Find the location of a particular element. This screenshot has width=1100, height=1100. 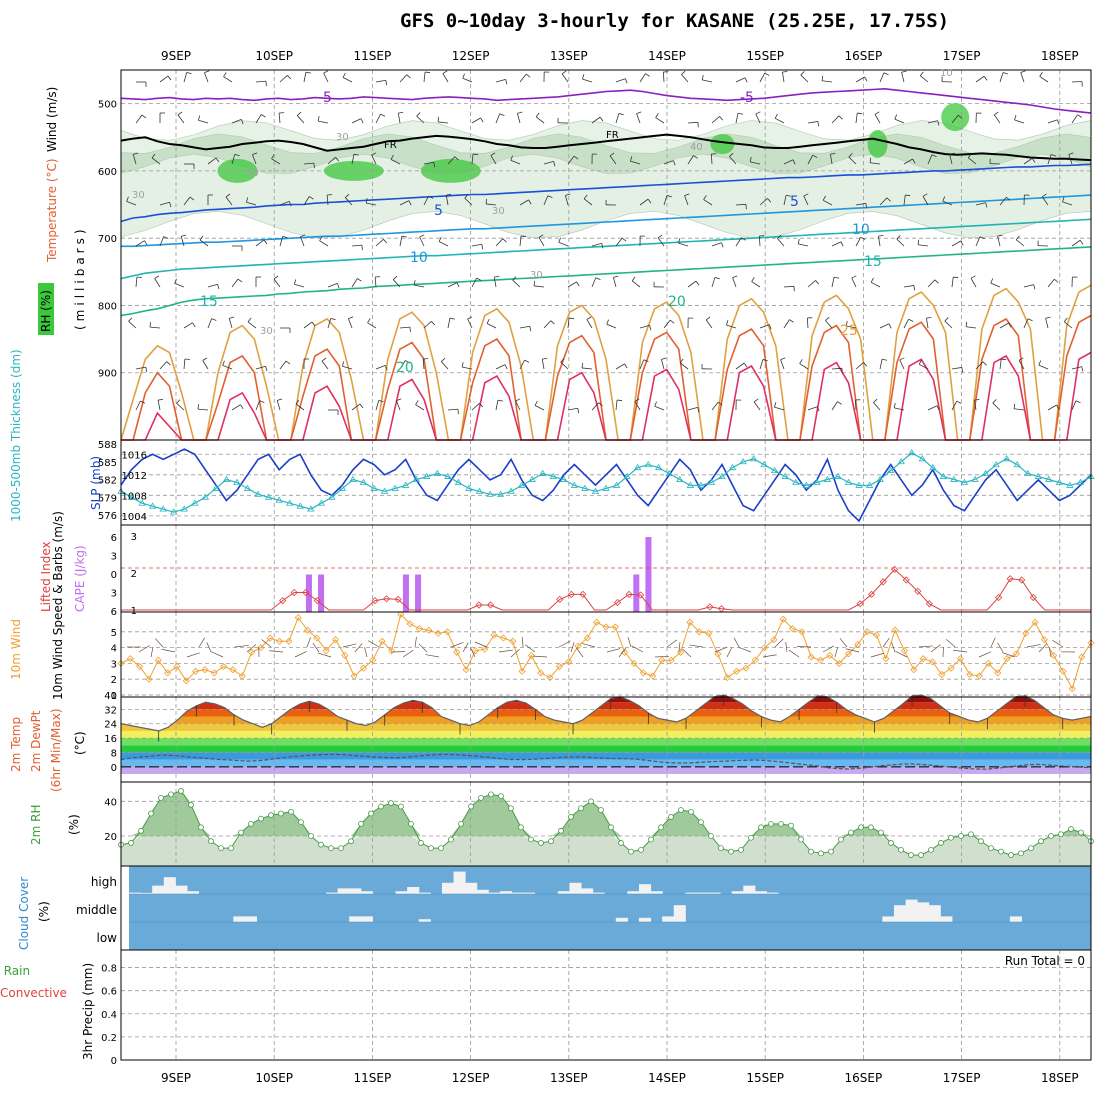

wind-tick-label: 2 is located at coordinates (114, 680).